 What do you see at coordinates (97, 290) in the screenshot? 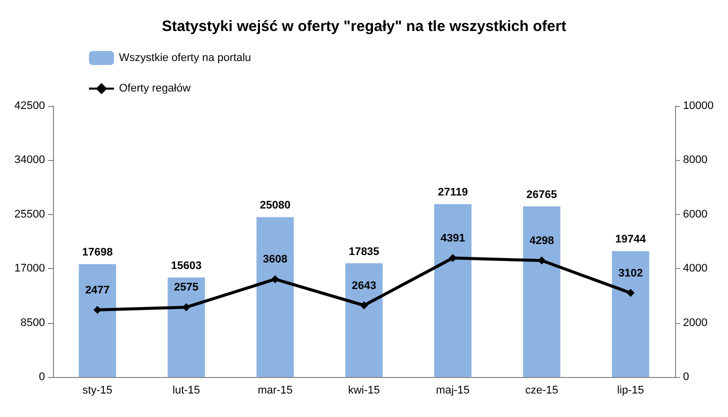
I see `data-label: 2477` at bounding box center [97, 290].